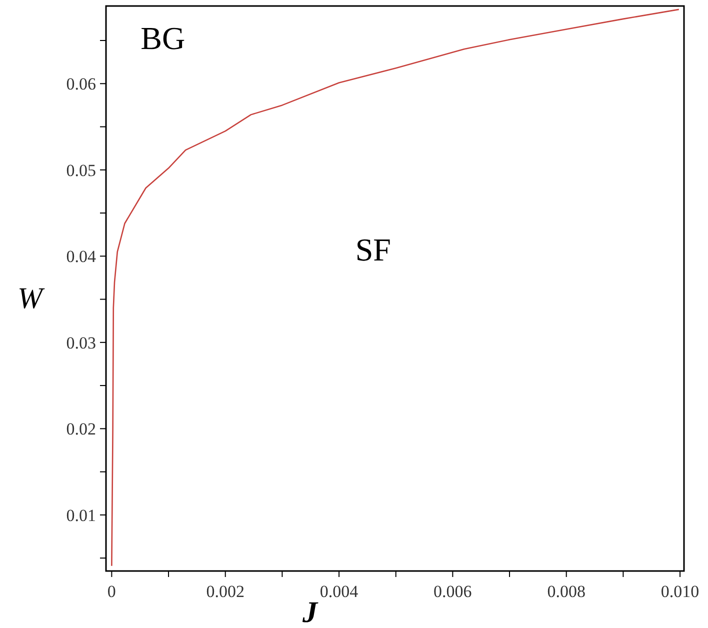 The width and height of the screenshot is (708, 628). What do you see at coordinates (81, 170) in the screenshot?
I see `y-tick-label: 0.05` at bounding box center [81, 170].